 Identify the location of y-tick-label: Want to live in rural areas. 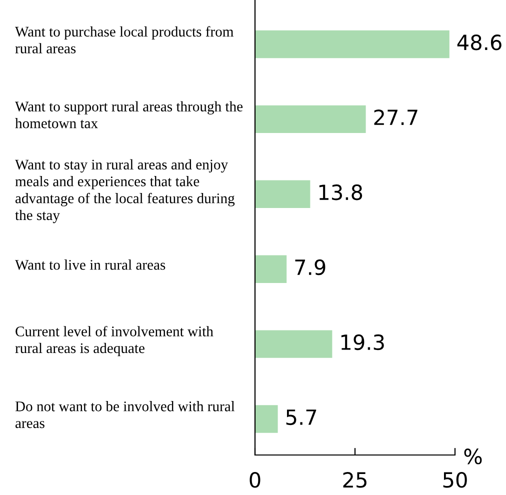
(90, 265).